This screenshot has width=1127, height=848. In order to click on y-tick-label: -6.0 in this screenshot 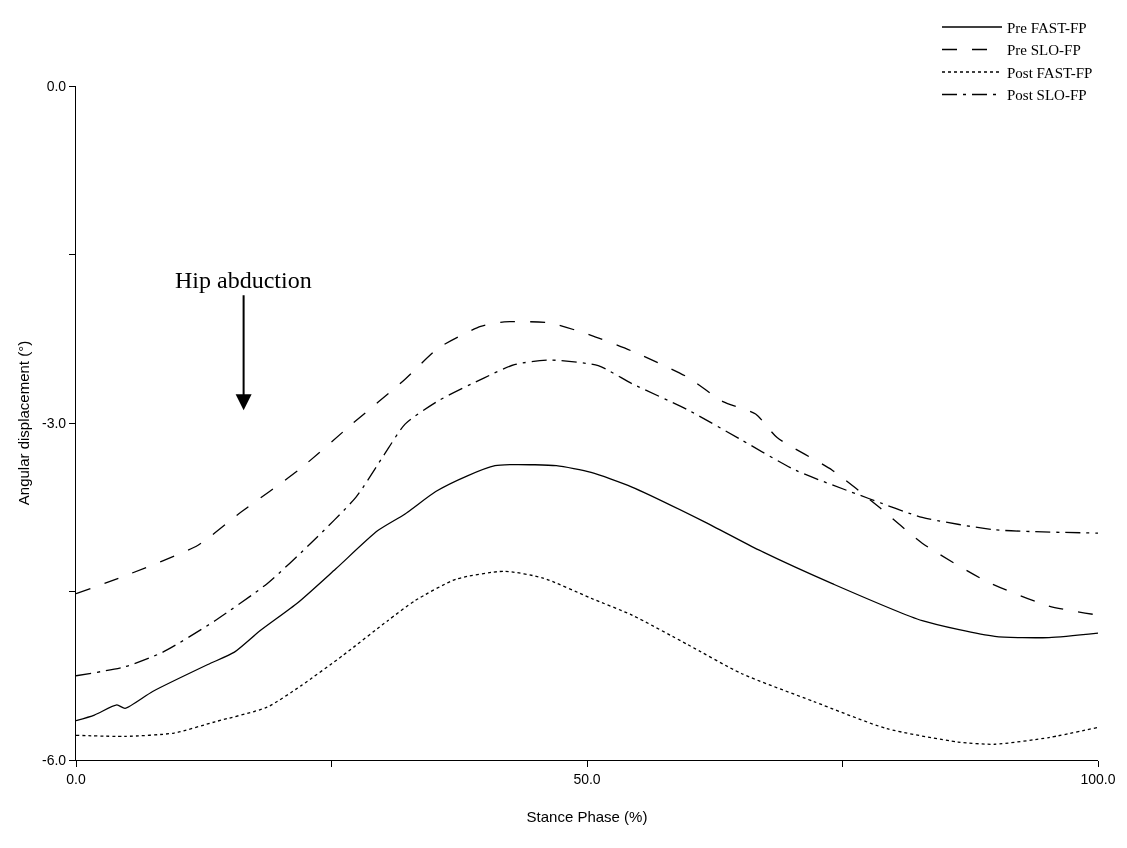, I will do `click(54, 759)`.